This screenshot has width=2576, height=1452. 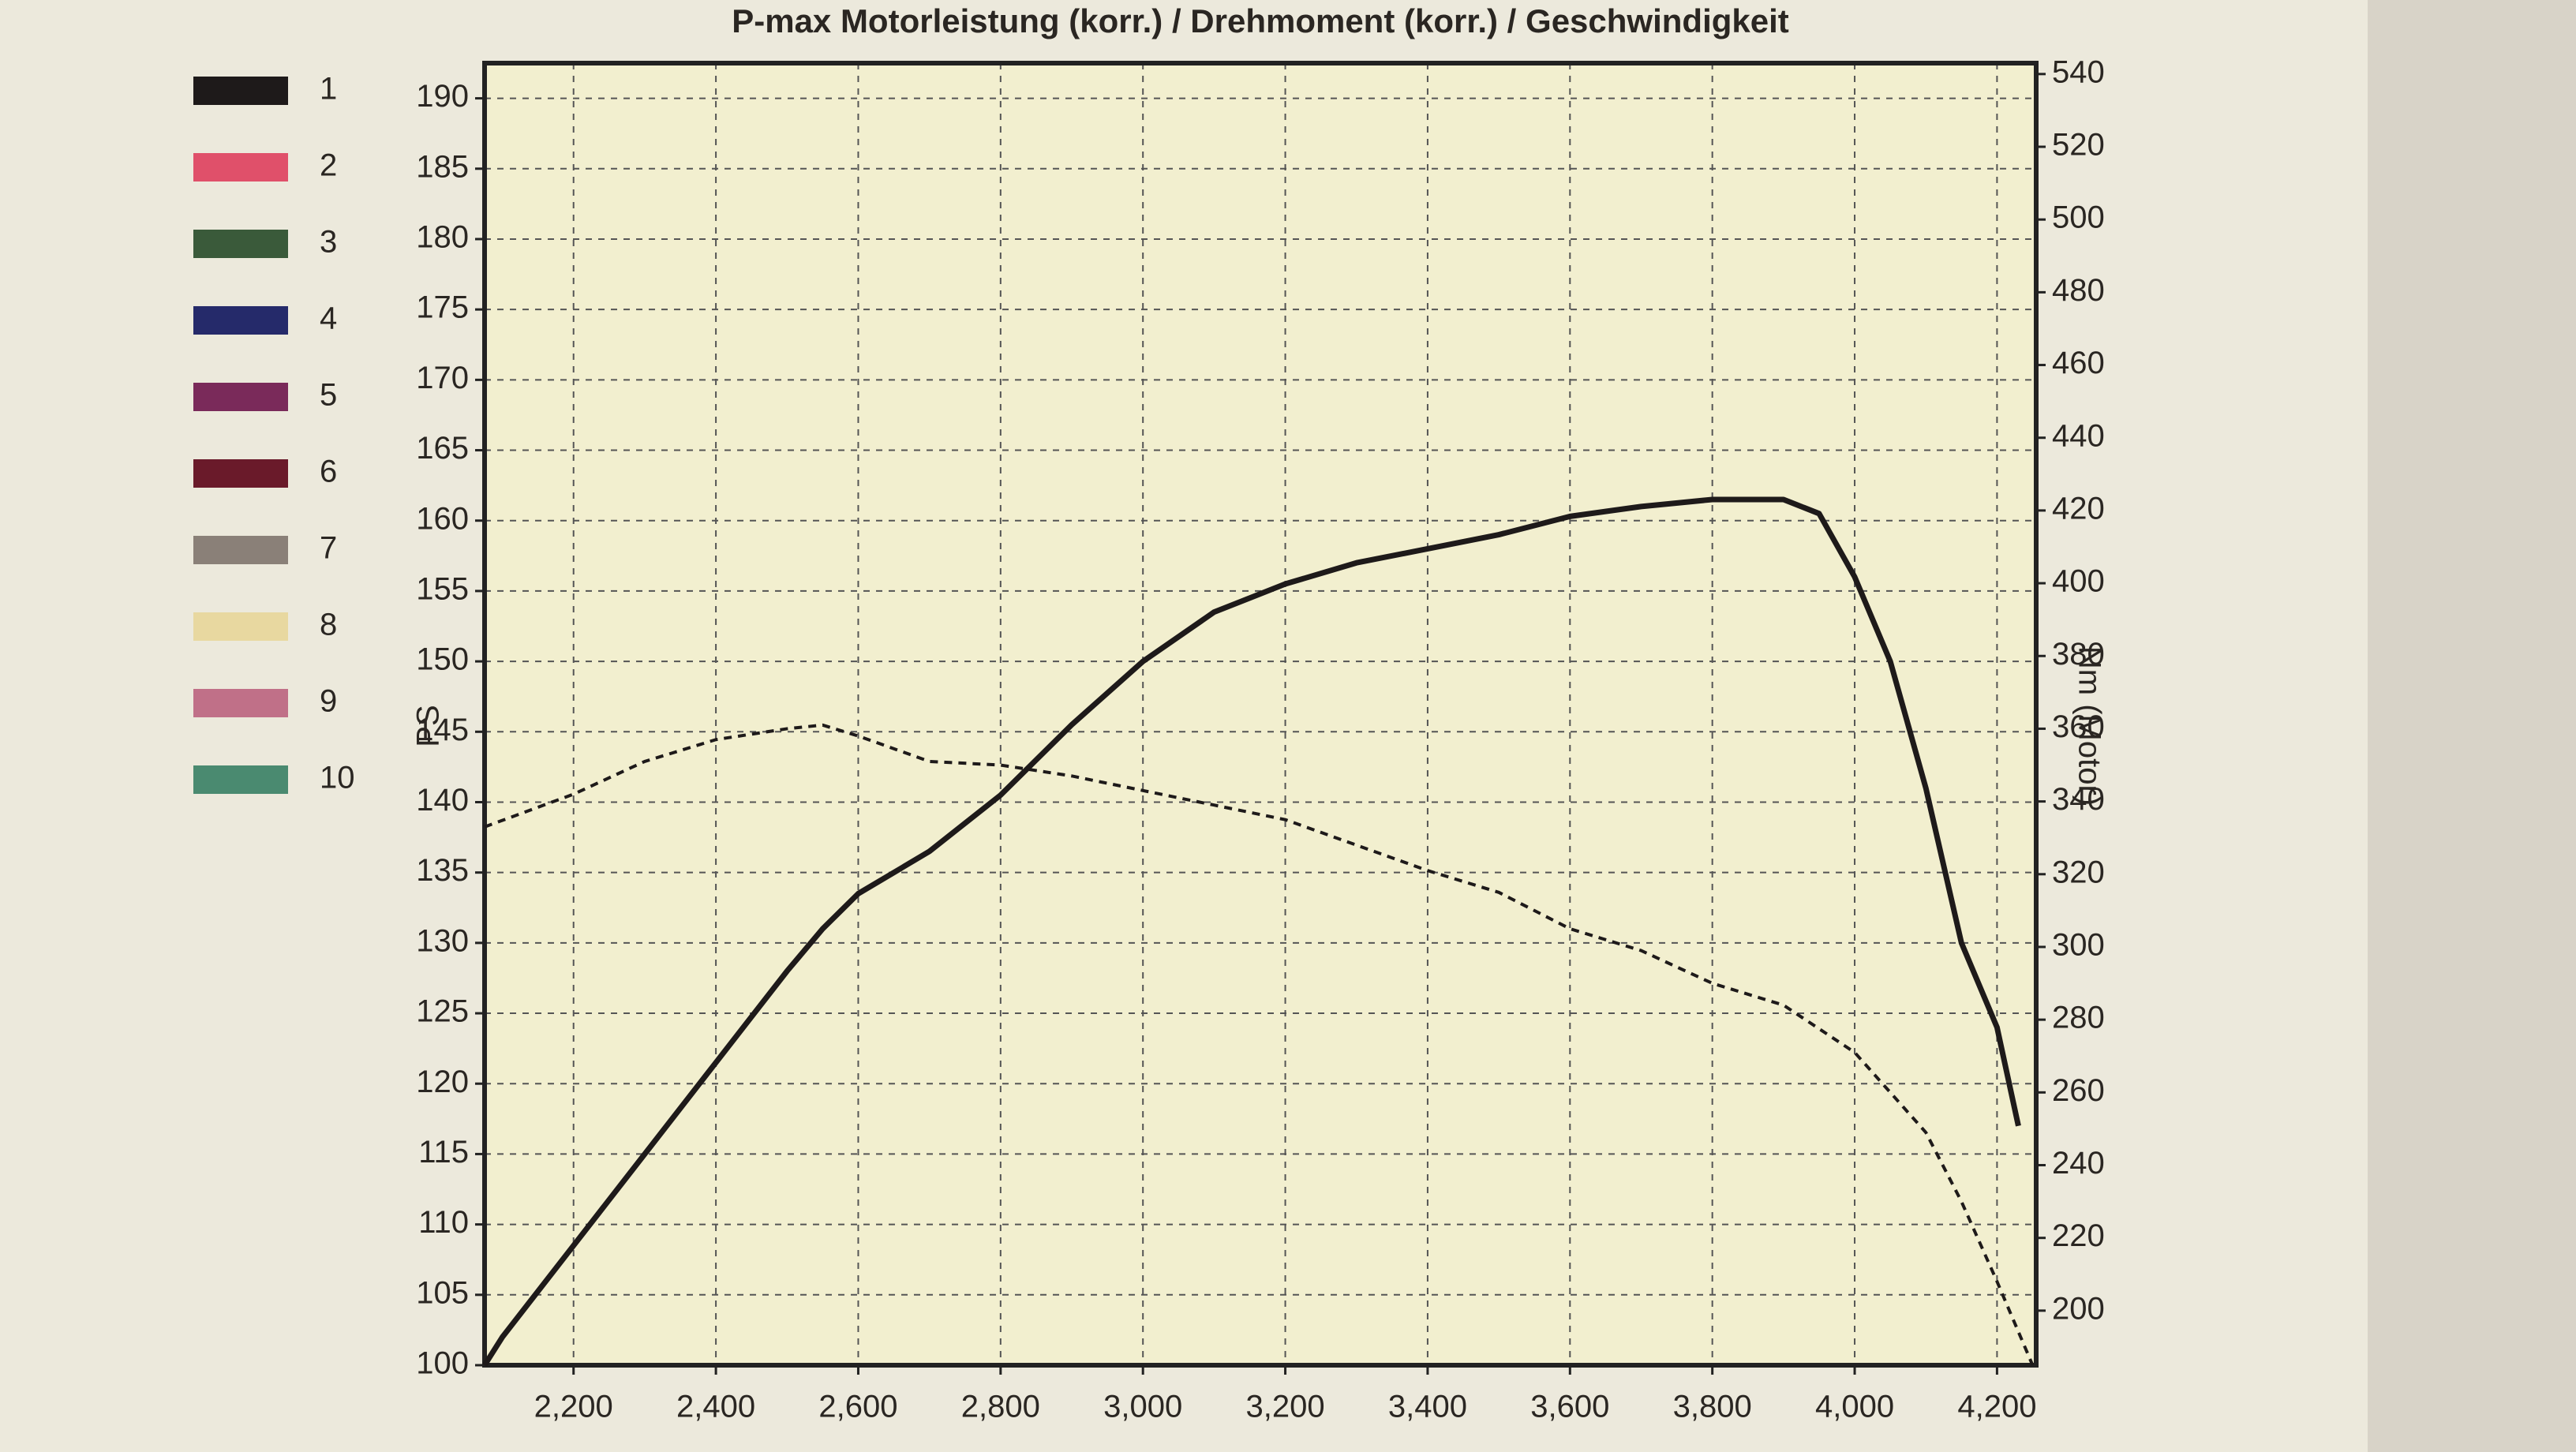 What do you see at coordinates (328, 625) in the screenshot?
I see `legend-label: 8` at bounding box center [328, 625].